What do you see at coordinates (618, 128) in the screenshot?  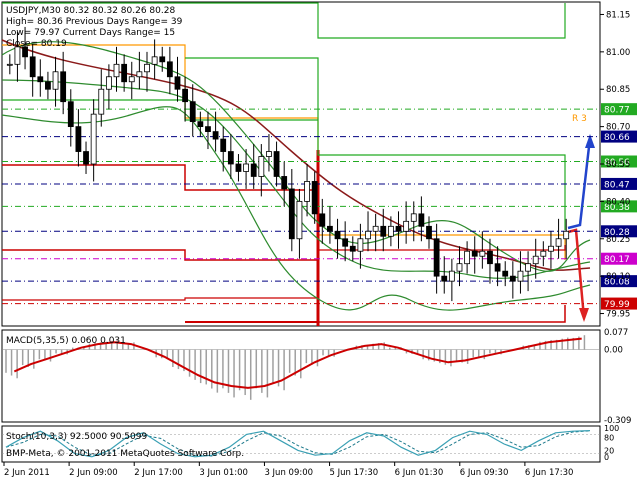 I see `price-tick-label: 80.70` at bounding box center [618, 128].